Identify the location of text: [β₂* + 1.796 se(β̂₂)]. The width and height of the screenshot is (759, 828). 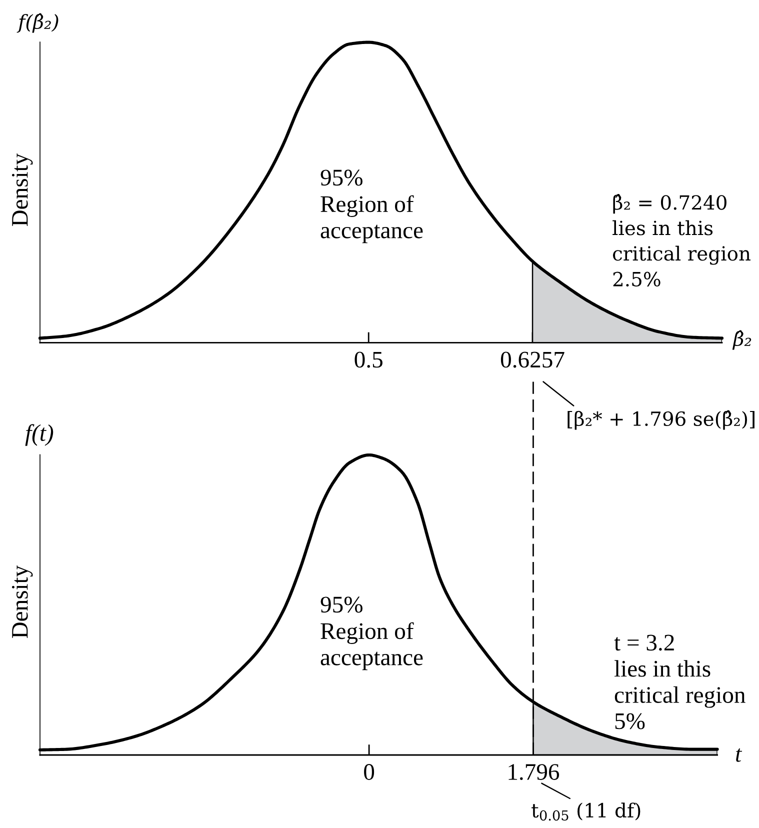
(661, 420).